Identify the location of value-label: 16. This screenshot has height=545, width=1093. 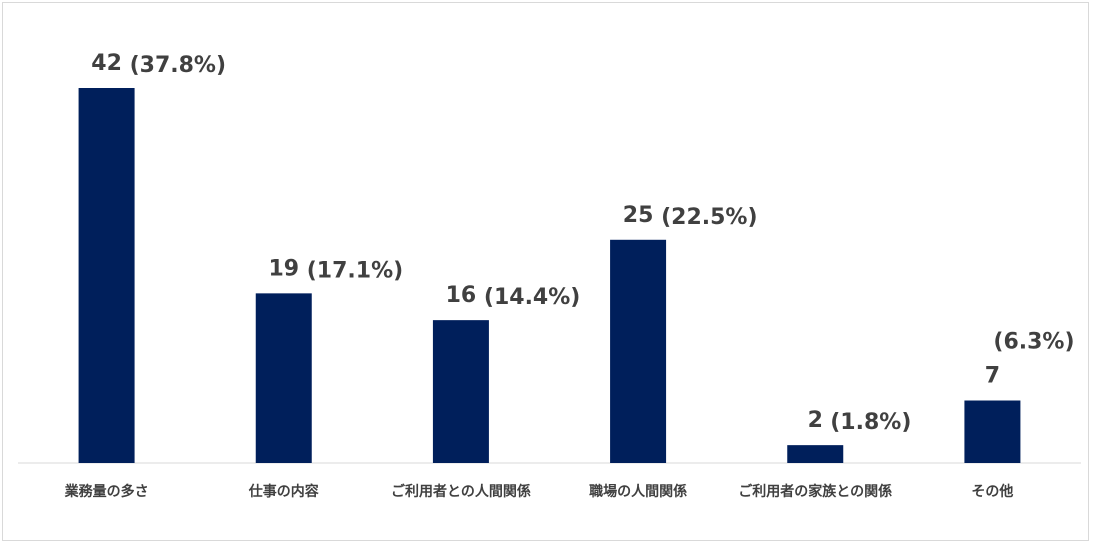
(461, 295).